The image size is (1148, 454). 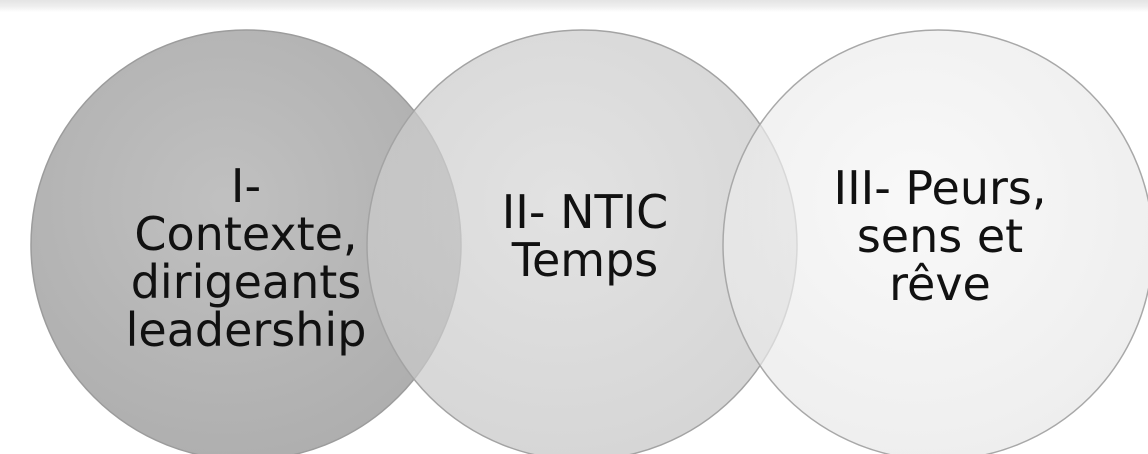 I want to click on circle-3-line-1: III- Peurs,, so click(x=940, y=188).